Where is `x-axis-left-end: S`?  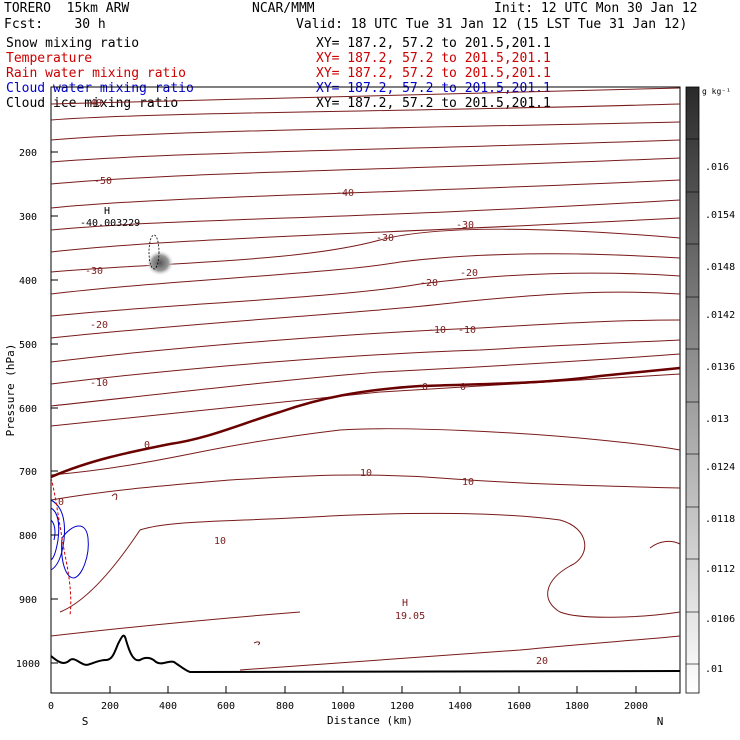 x-axis-left-end: S is located at coordinates (85, 721).